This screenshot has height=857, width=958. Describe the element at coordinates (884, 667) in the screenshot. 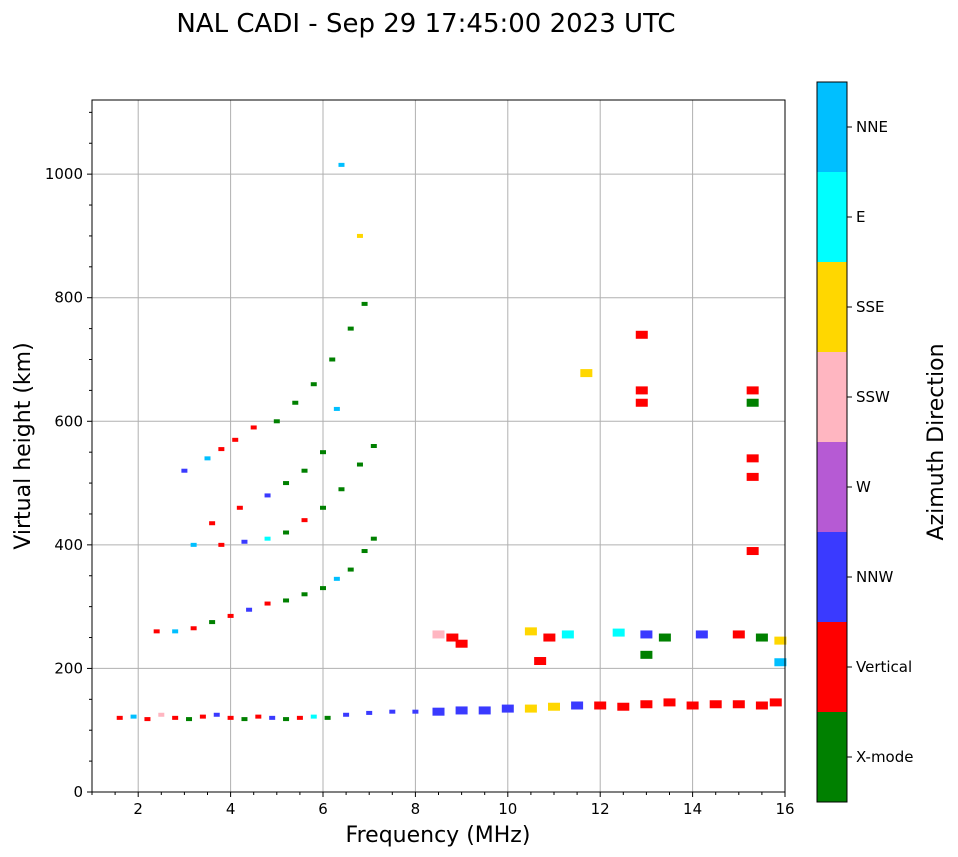

I see `colorbar-tick-label: Vertical` at that location.